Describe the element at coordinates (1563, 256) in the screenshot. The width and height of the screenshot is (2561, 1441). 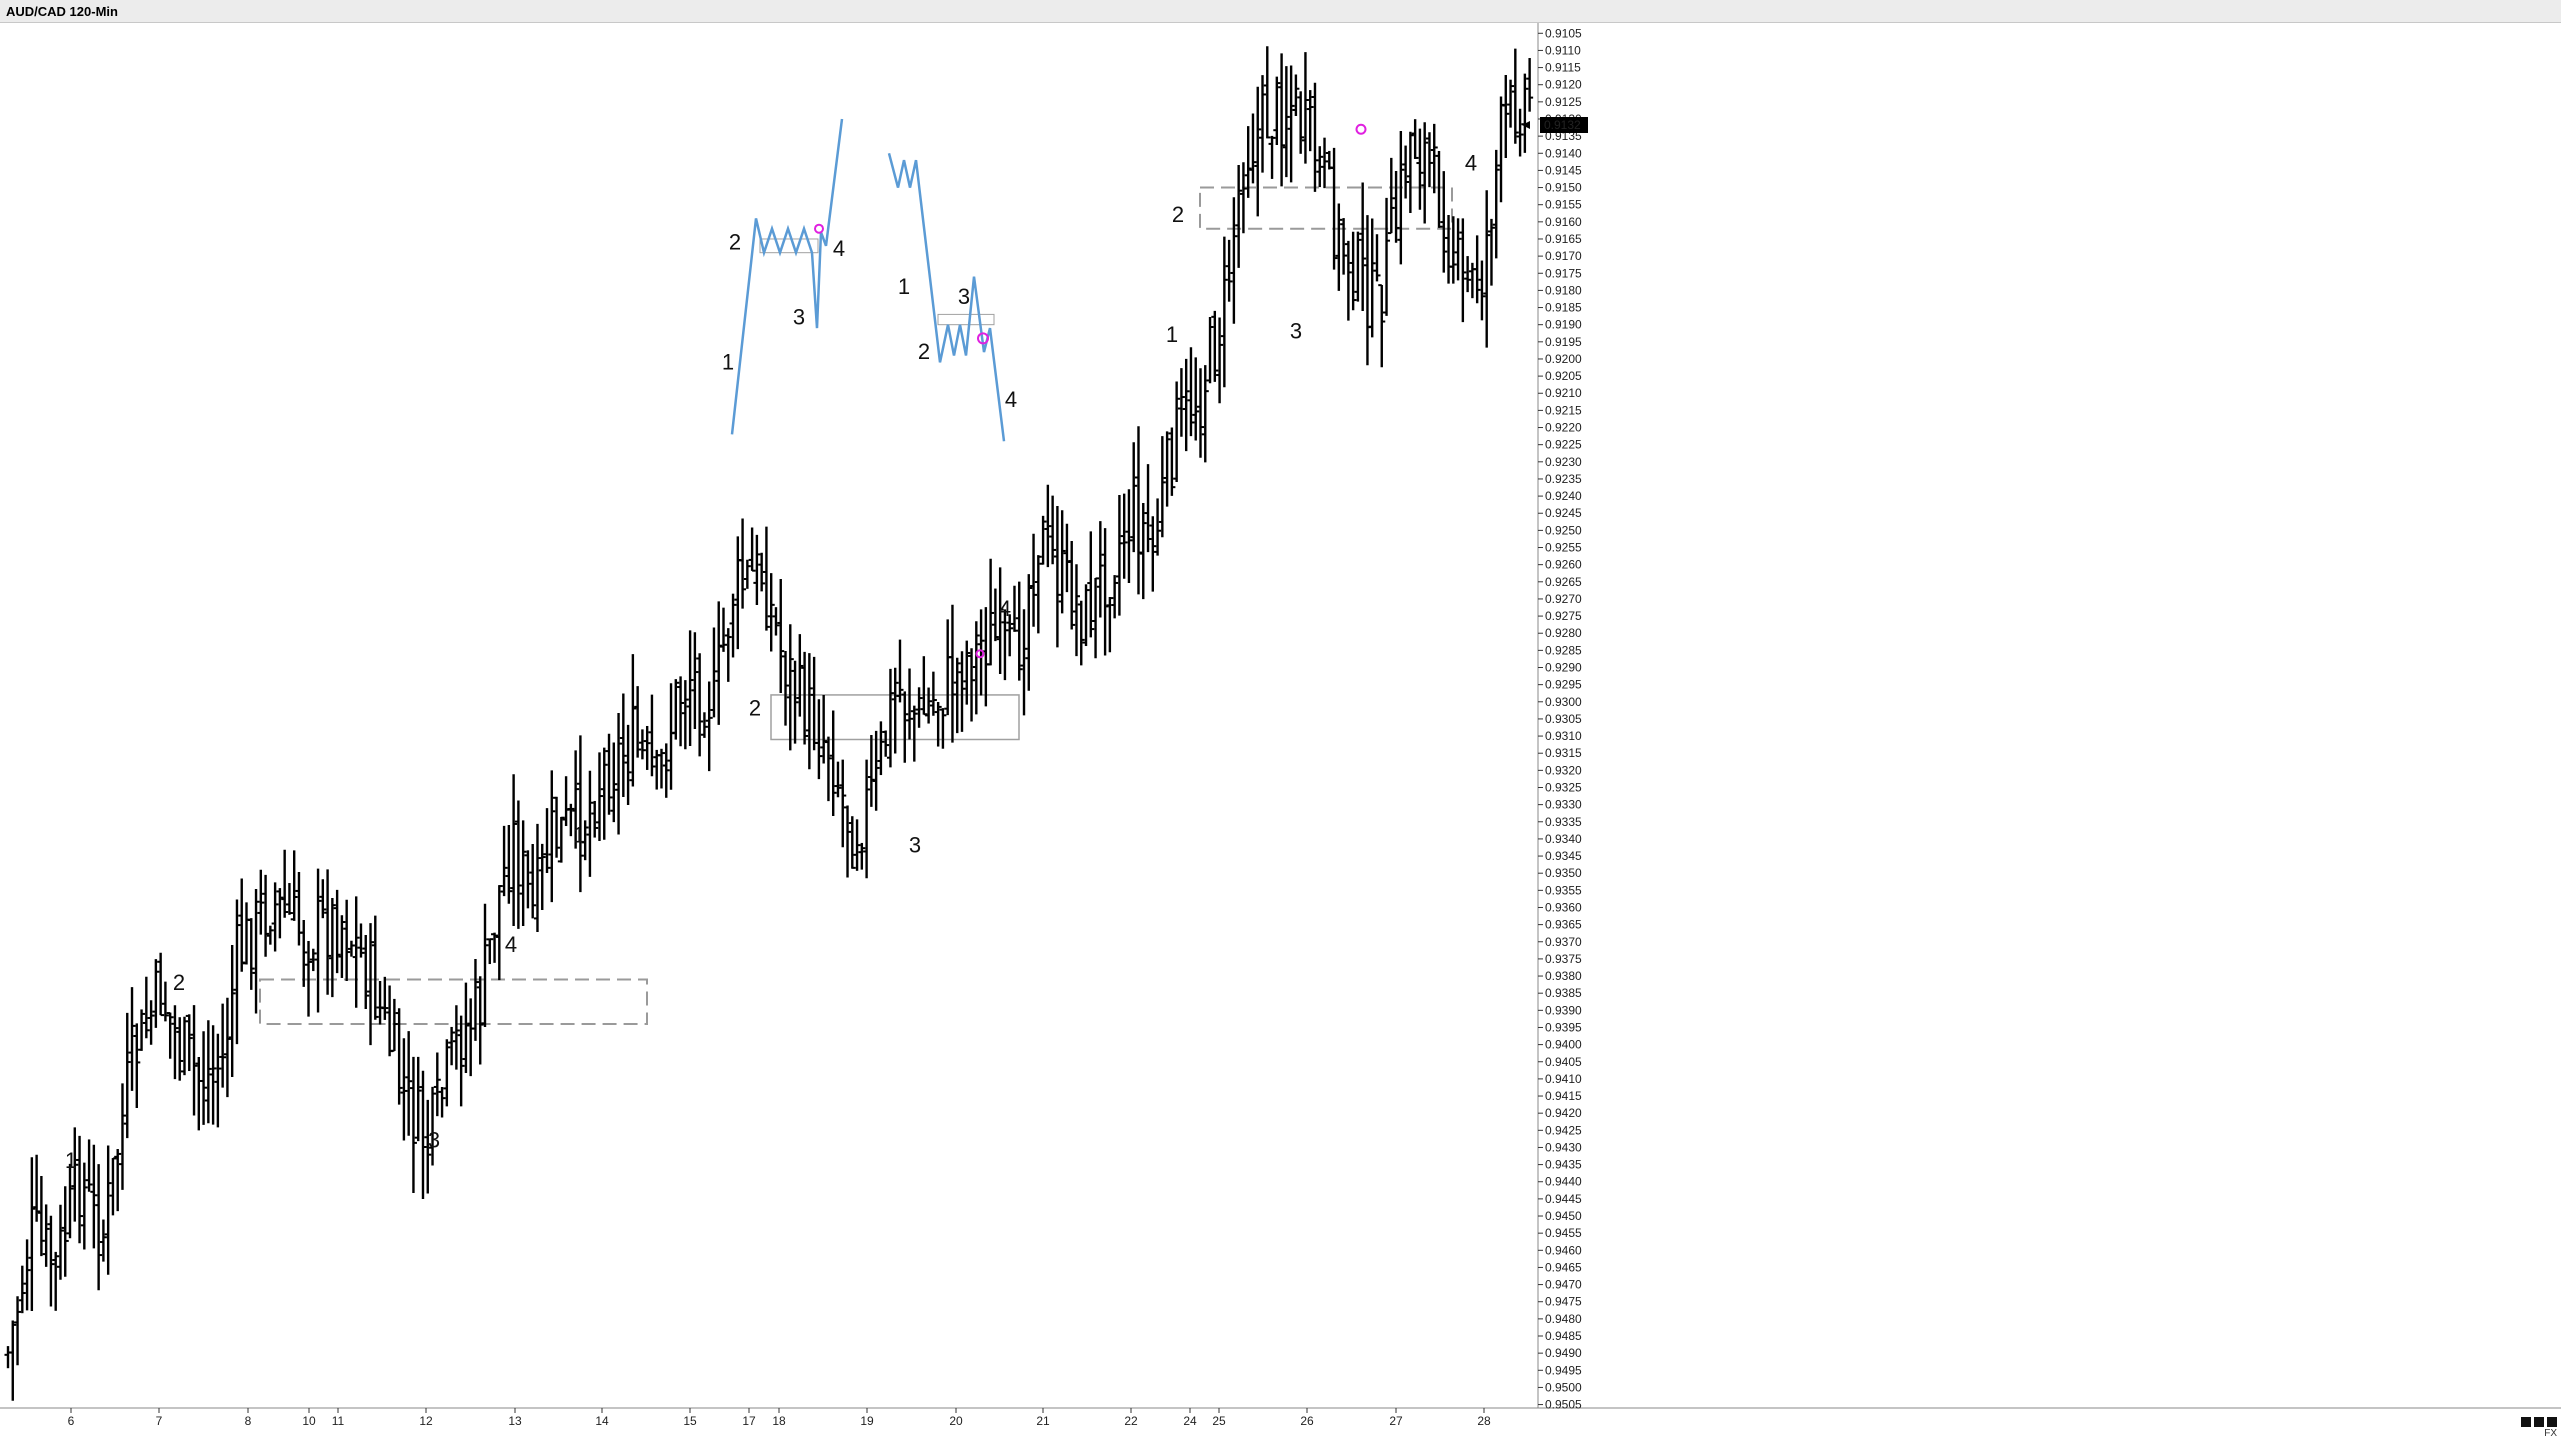
I see `price-tick-label: 0.9170` at that location.